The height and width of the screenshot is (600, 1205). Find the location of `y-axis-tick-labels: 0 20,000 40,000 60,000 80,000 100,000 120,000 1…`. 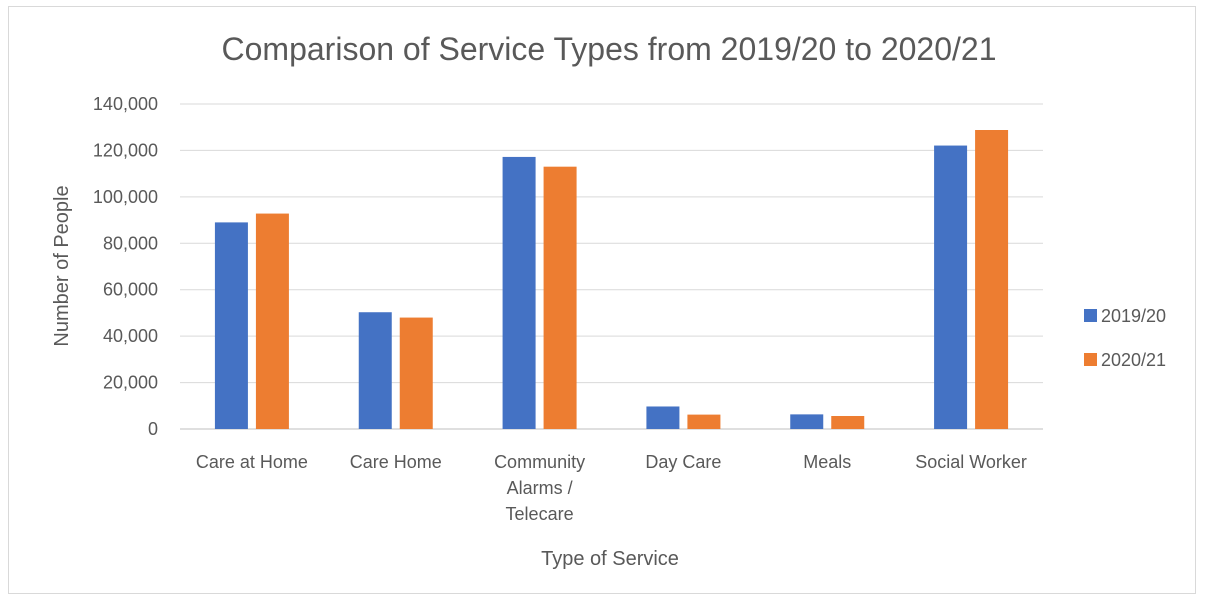

y-axis-tick-labels: 0 20,000 40,000 60,000 80,000 100,000 120,000 1… is located at coordinates (125, 266).